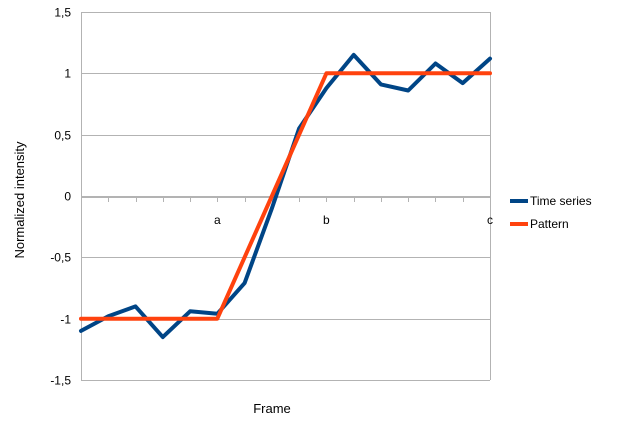 The image size is (623, 421). Describe the element at coordinates (60, 258) in the screenshot. I see `y-tick-label: -0,5` at that location.